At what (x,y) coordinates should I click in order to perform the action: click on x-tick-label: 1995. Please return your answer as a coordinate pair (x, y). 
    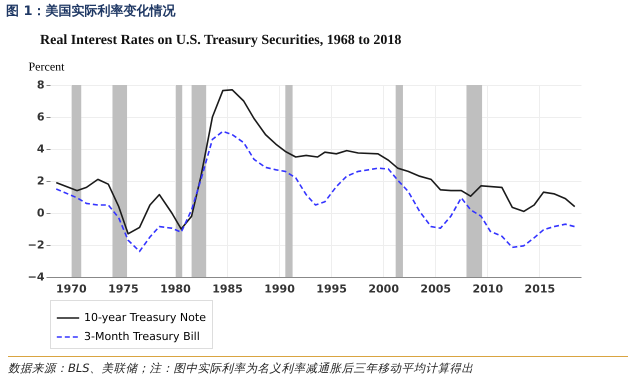
    Looking at the image, I should click on (331, 289).